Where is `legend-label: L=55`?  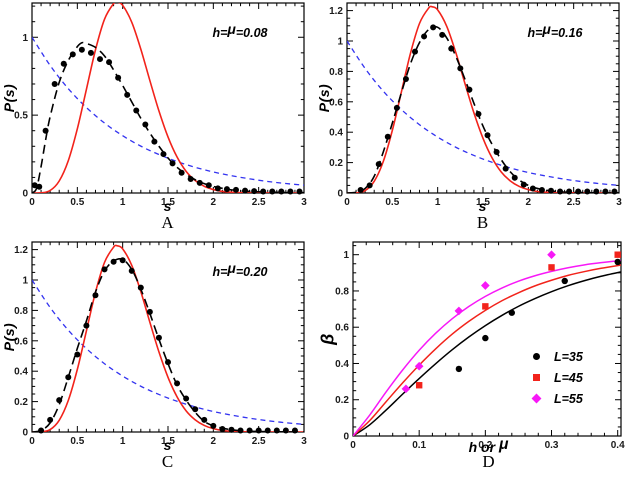 legend-label: L=55 is located at coordinates (568, 398).